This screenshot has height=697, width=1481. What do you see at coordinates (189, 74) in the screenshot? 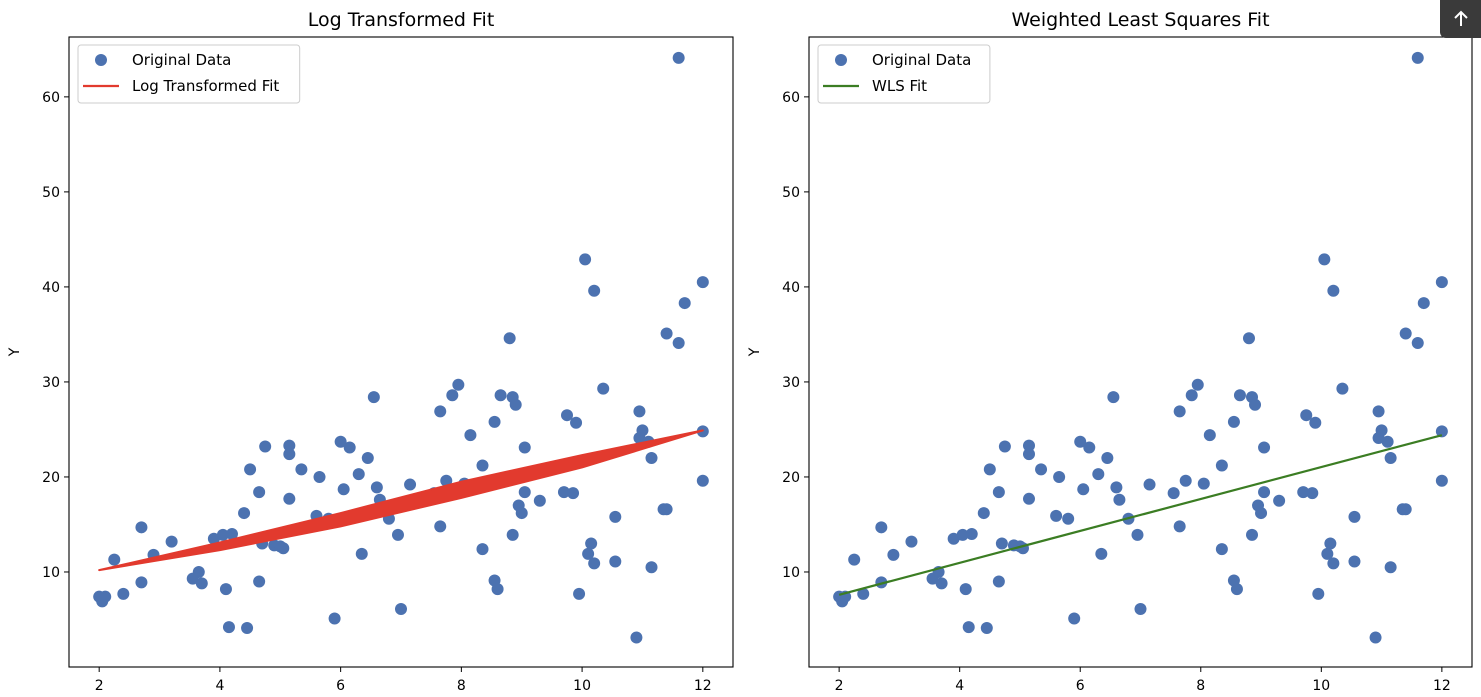
I see `legend: Original Data Log Transformed Fit` at bounding box center [189, 74].